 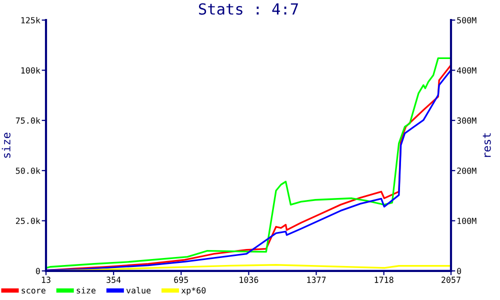 I want to click on x-tick-label: 13, so click(x=46, y=279).